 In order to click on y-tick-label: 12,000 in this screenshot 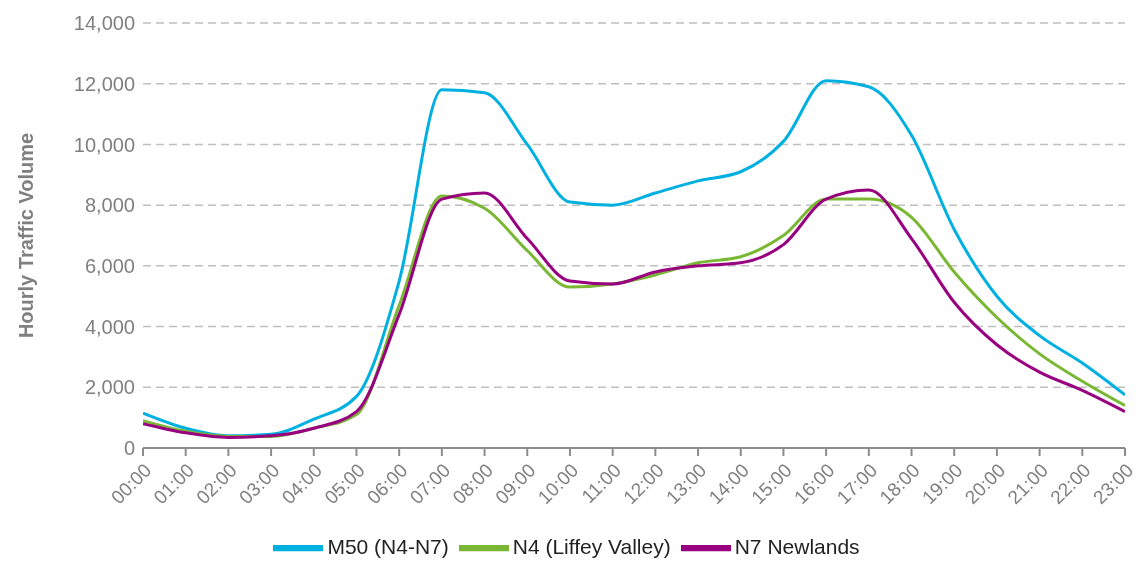, I will do `click(104, 83)`.